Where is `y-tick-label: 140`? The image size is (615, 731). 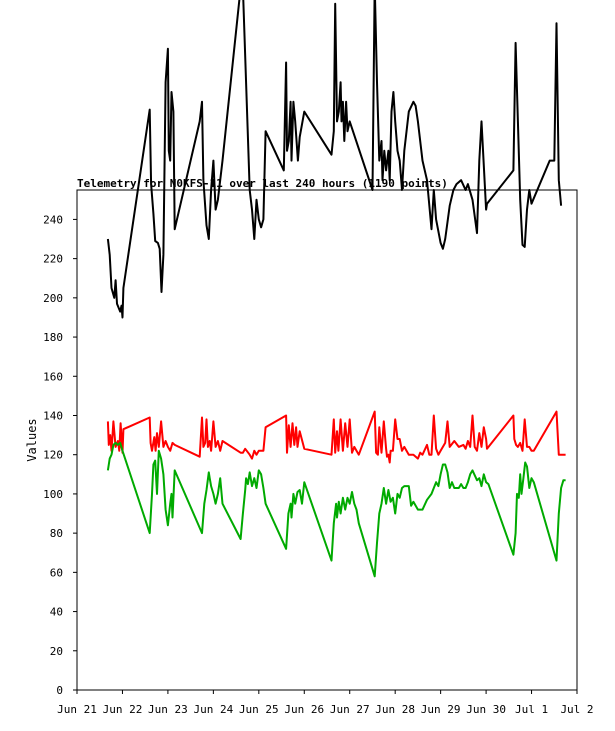 y-tick-label: 140 is located at coordinates (53, 415).